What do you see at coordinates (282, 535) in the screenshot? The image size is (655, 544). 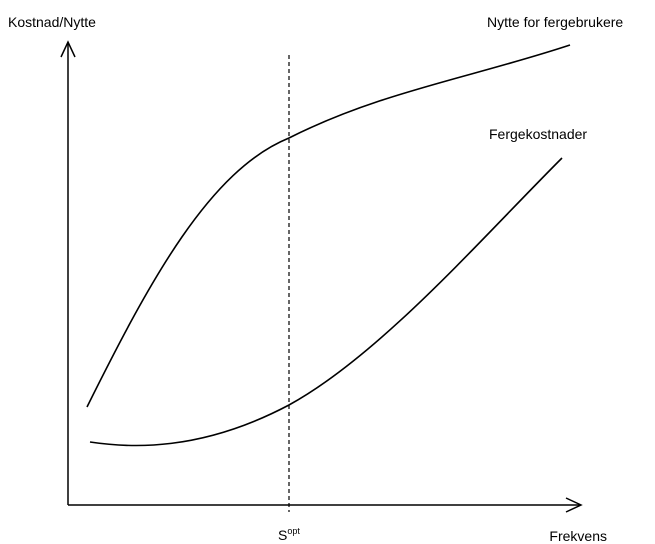 I see `optimum-symbol: S` at bounding box center [282, 535].